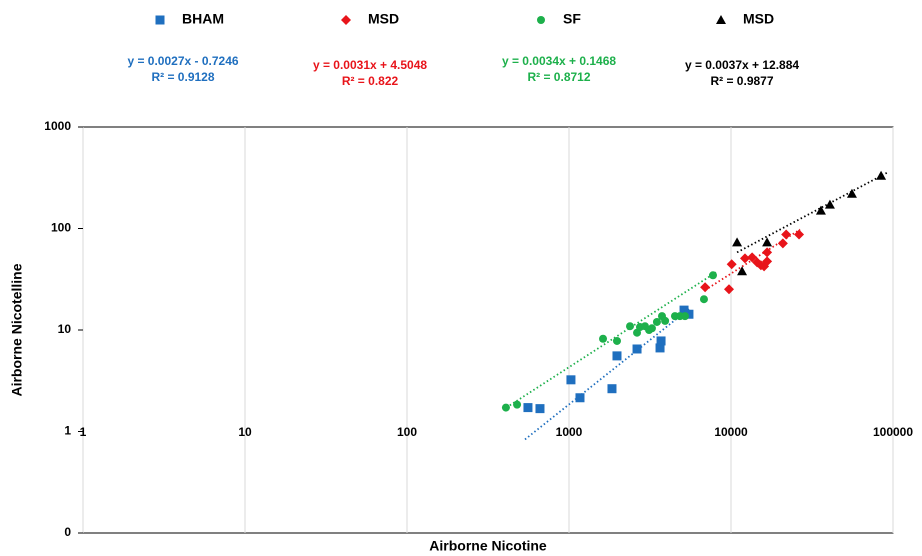 The image size is (922, 556). Describe the element at coordinates (558, 77) in the screenshot. I see `trendline-r2: R² = 0.8712` at that location.